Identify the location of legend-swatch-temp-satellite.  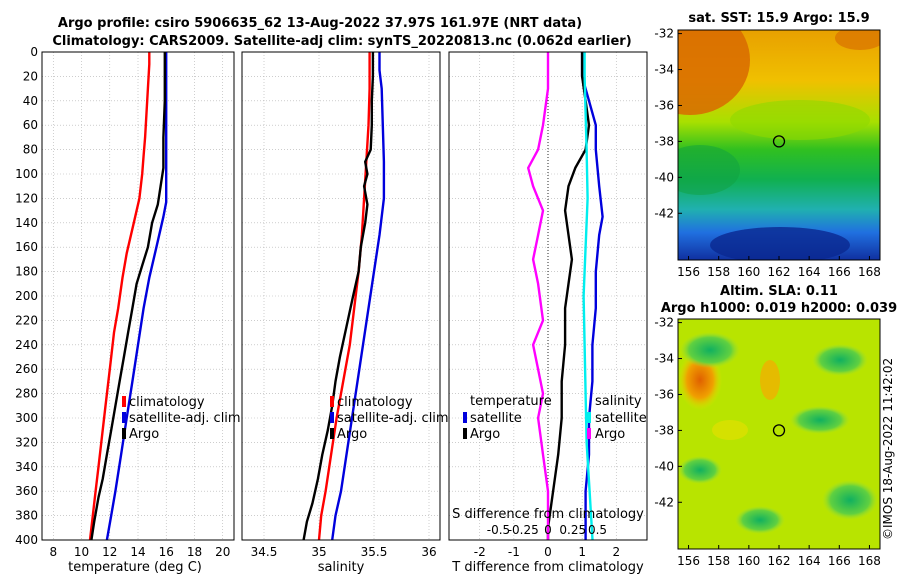
(465, 417).